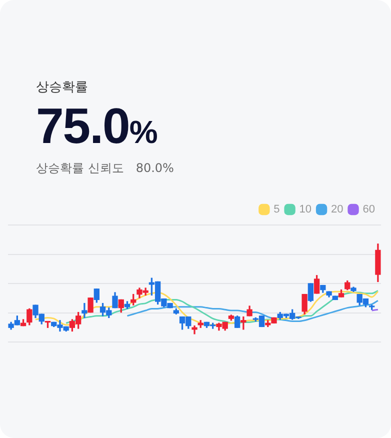  I want to click on legend-label: 20, so click(337, 210).